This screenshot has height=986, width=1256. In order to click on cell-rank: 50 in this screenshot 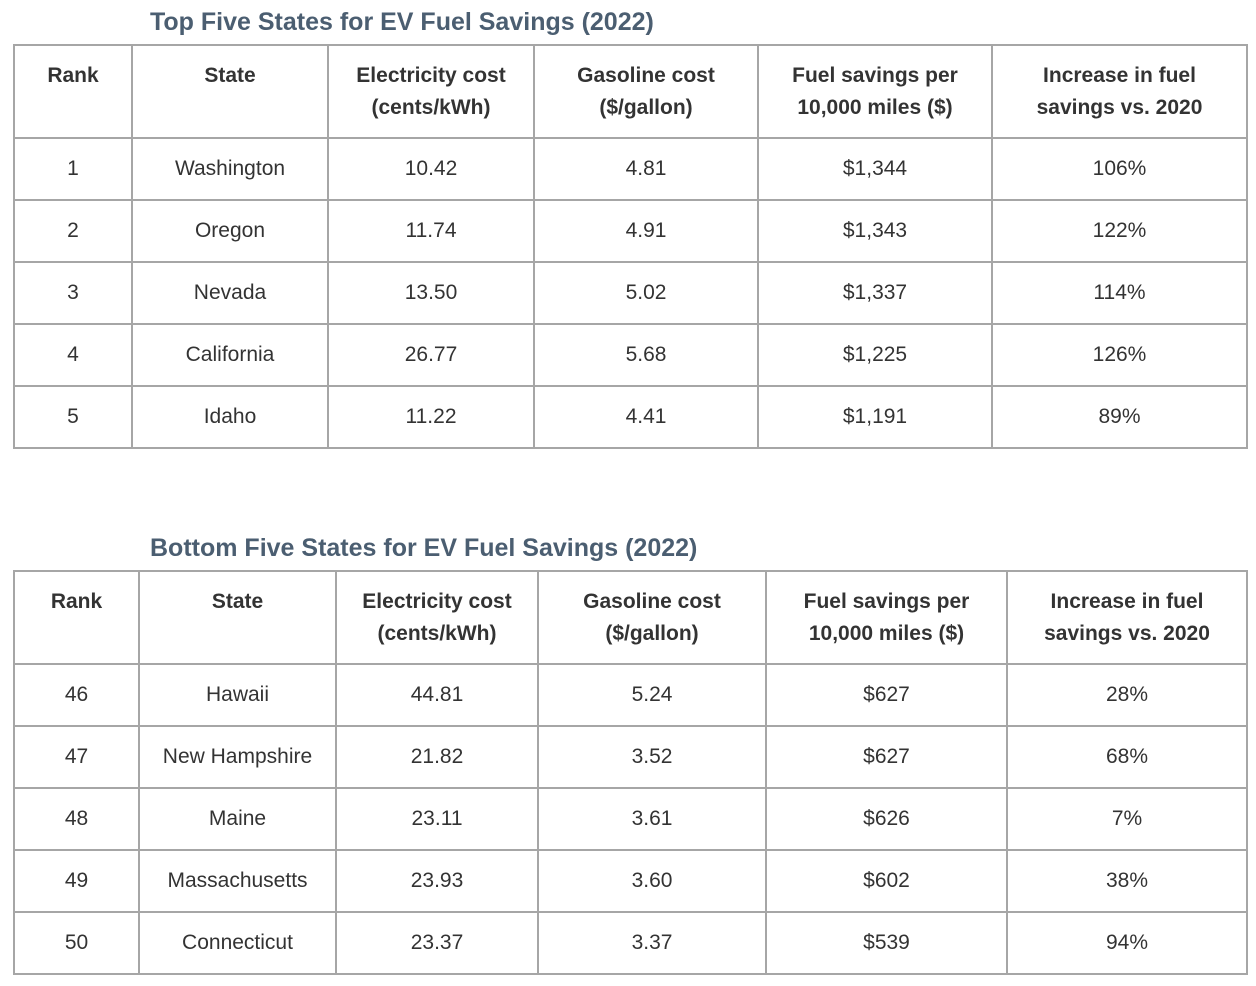, I will do `click(76, 943)`.